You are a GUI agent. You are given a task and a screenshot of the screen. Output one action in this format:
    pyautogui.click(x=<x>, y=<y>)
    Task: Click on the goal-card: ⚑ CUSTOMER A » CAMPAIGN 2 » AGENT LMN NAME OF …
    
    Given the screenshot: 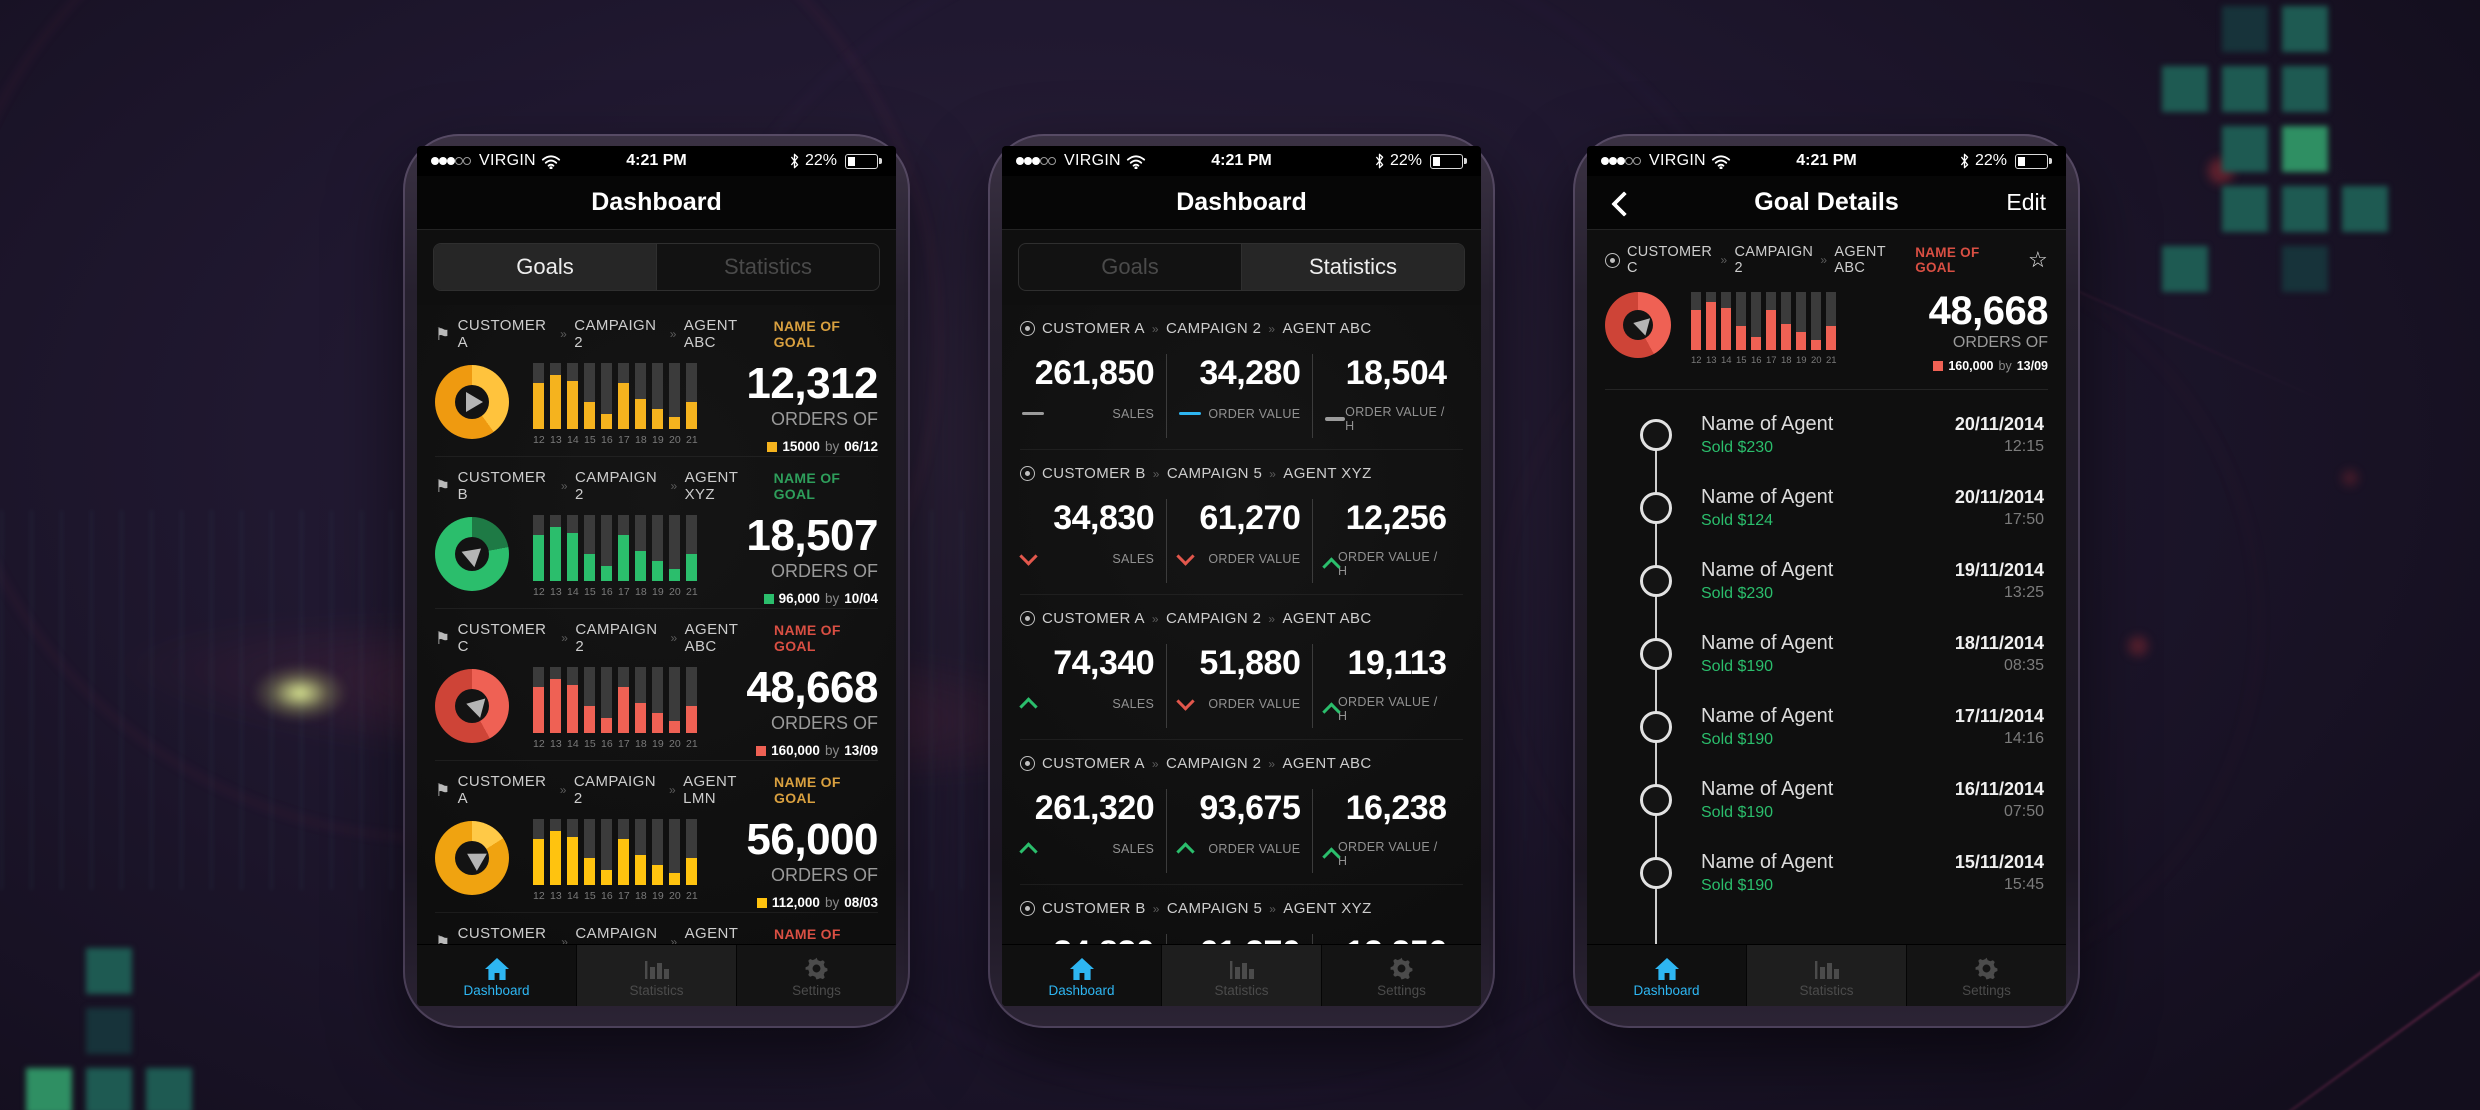 What is the action you would take?
    pyautogui.click(x=656, y=837)
    